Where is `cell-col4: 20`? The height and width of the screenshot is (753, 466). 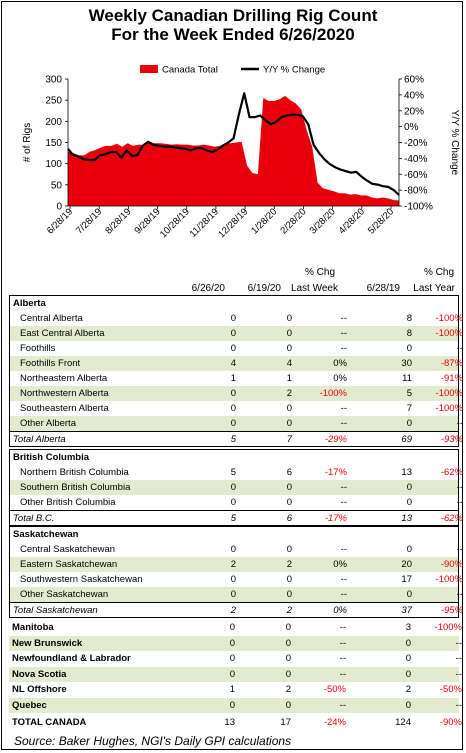 cell-col4: 20 is located at coordinates (406, 564).